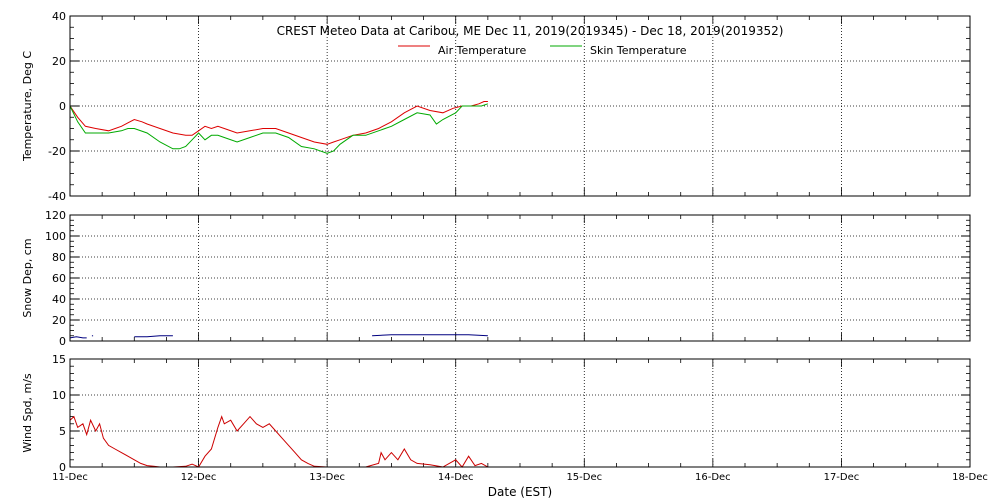  I want to click on series-air-temperature, so click(278, 123).